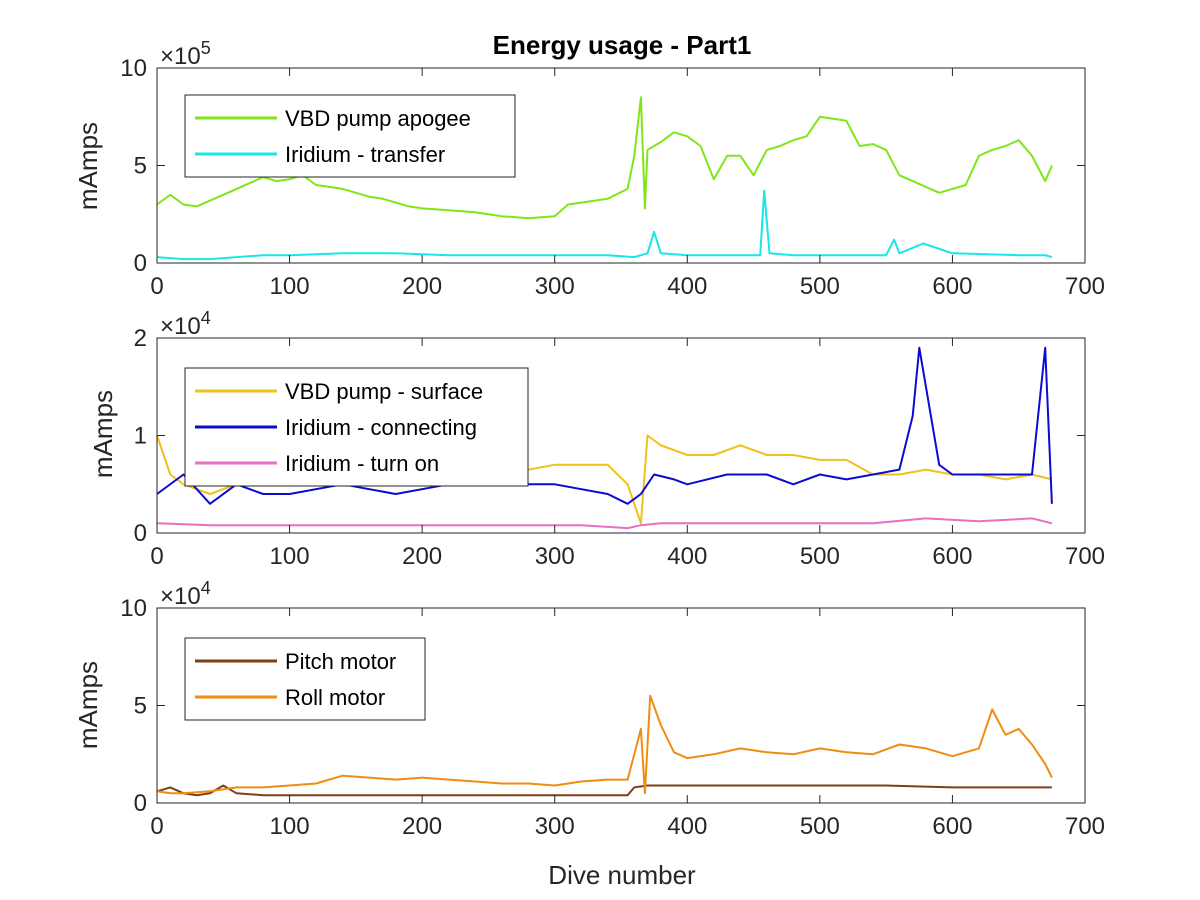 This screenshot has height=900, width=1200. Describe the element at coordinates (185, 594) in the screenshot. I see `panel-3-exponent: ×10⁴` at that location.